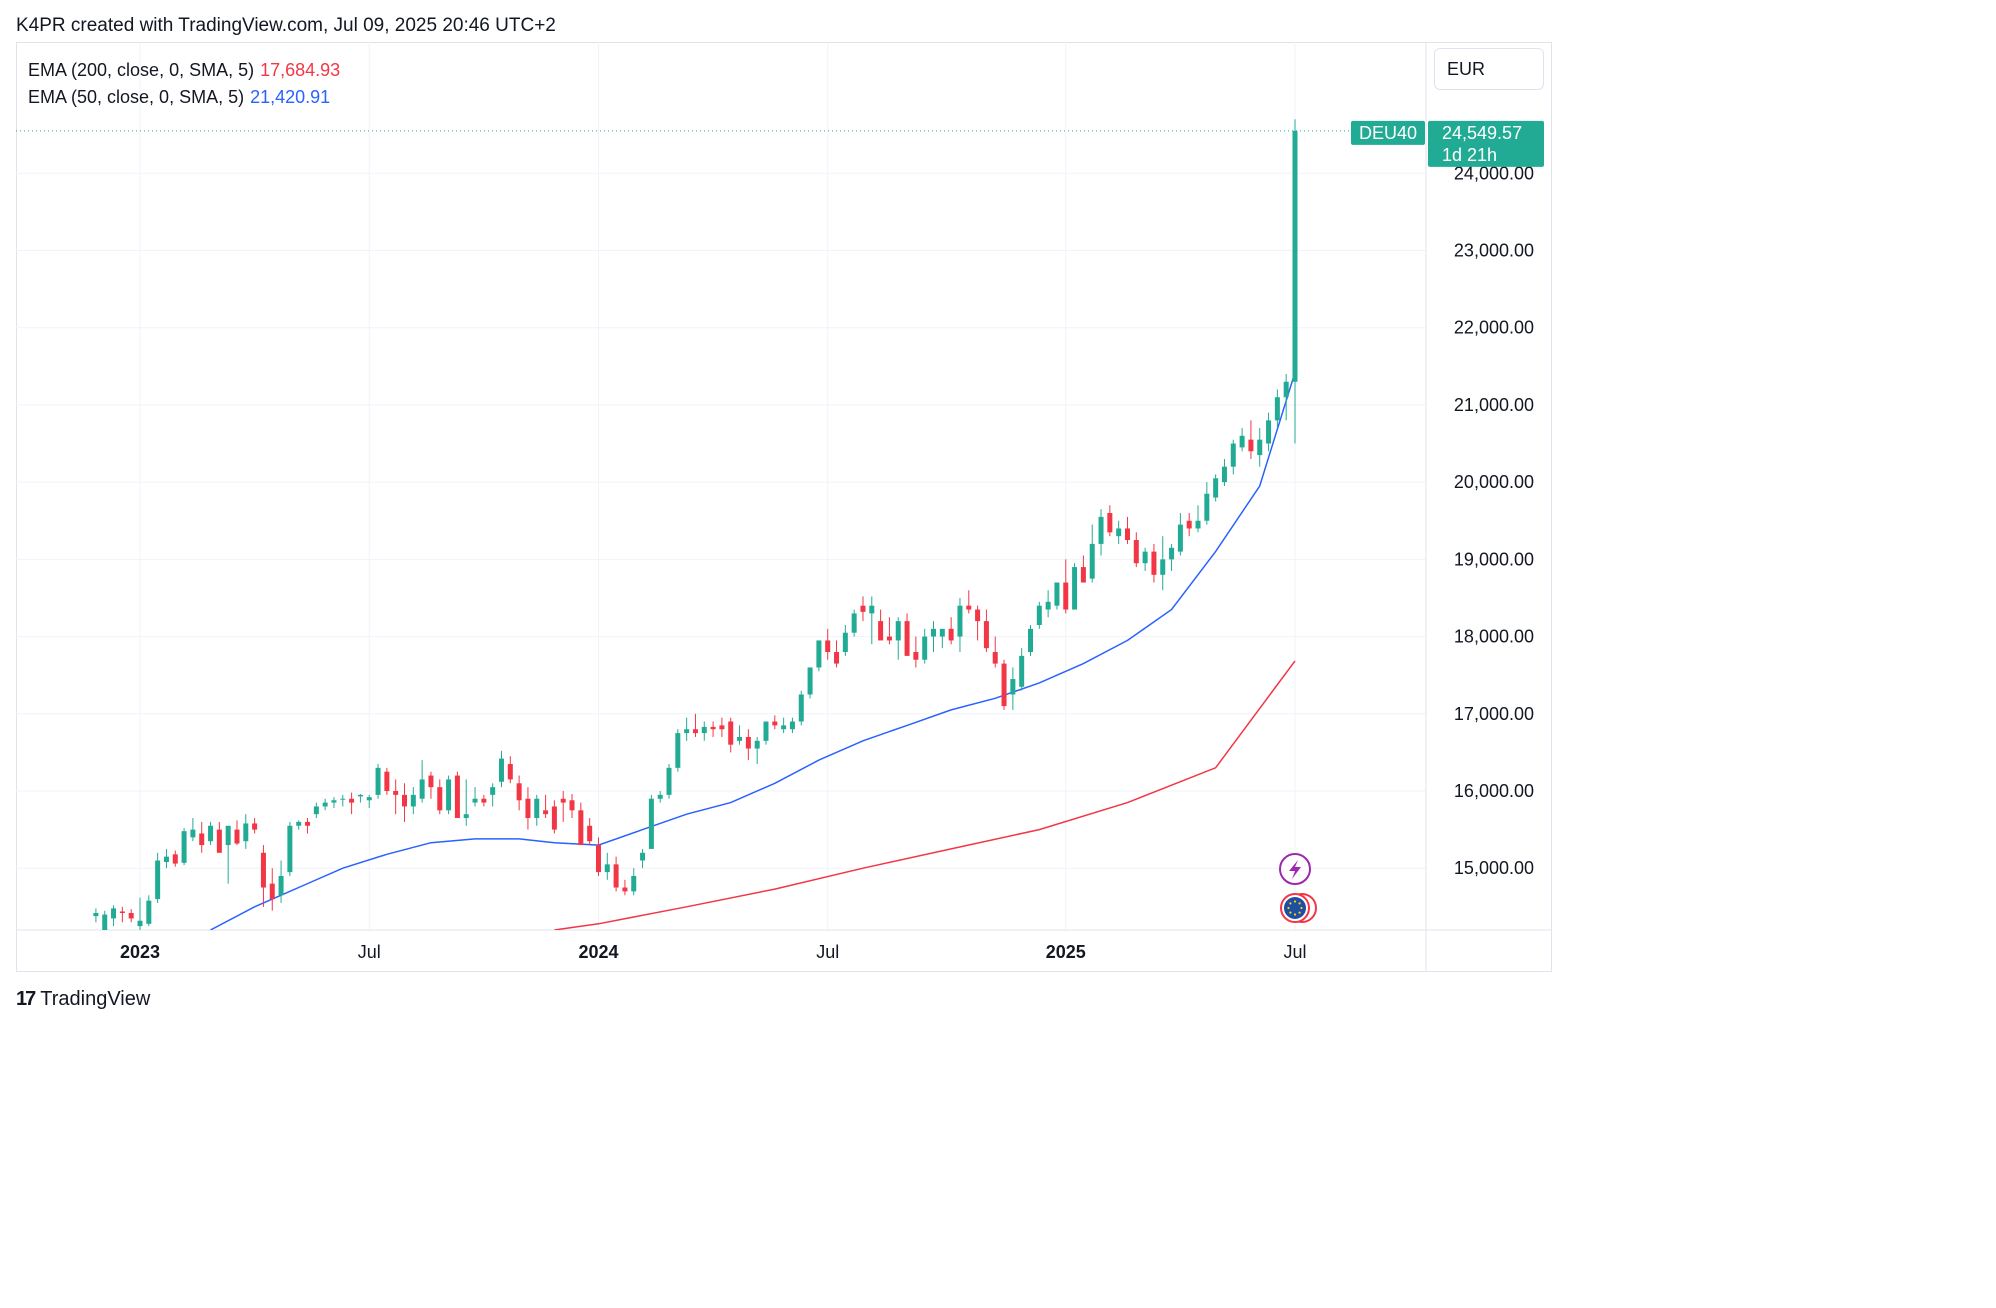 Image resolution: width=1996 pixels, height=1308 pixels. Describe the element at coordinates (1469, 155) in the screenshot. I see `price-tag-countdown: 1d 21h` at that location.